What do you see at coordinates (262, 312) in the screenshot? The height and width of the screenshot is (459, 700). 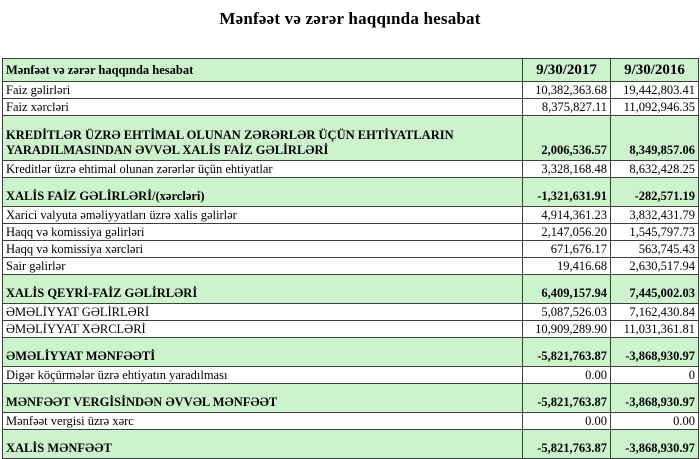 I see `row-label: ƏMƏLİYYAT GƏLİRLƏRİ` at bounding box center [262, 312].